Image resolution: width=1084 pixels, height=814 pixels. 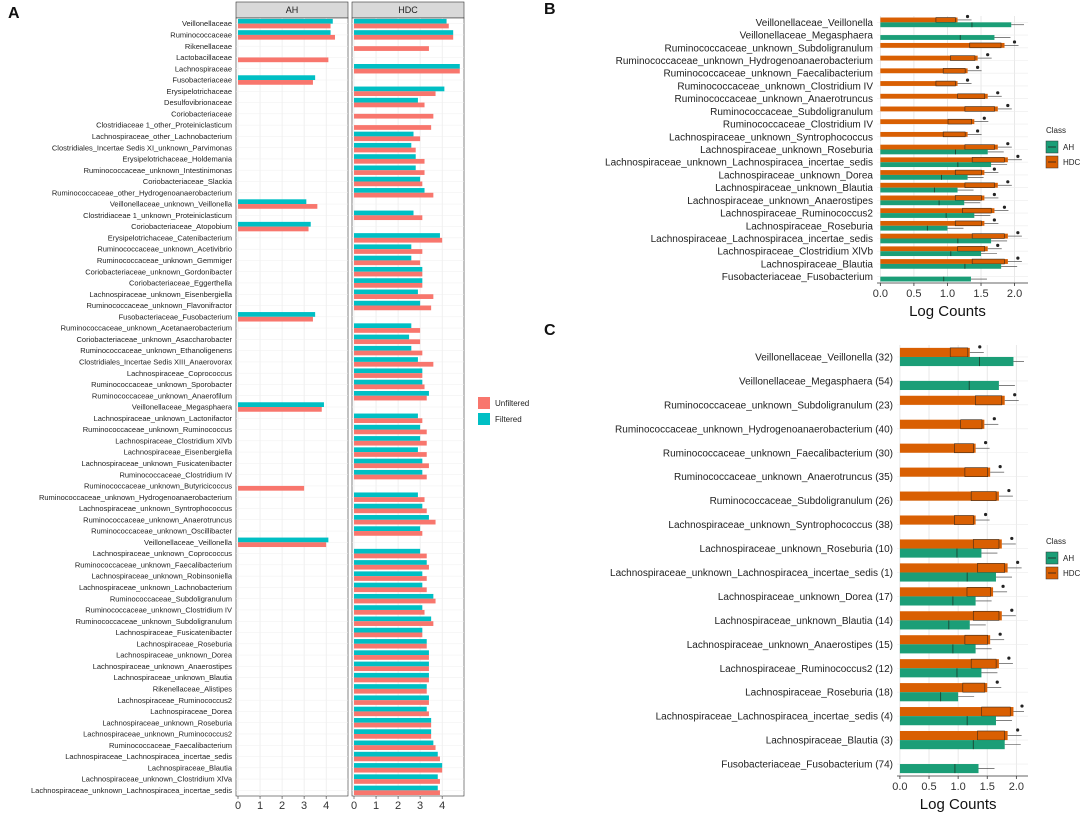 What do you see at coordinates (797, 277) in the screenshot?
I see `y-tick-label: Fusobacteriaceae_Fusobacterium` at bounding box center [797, 277].